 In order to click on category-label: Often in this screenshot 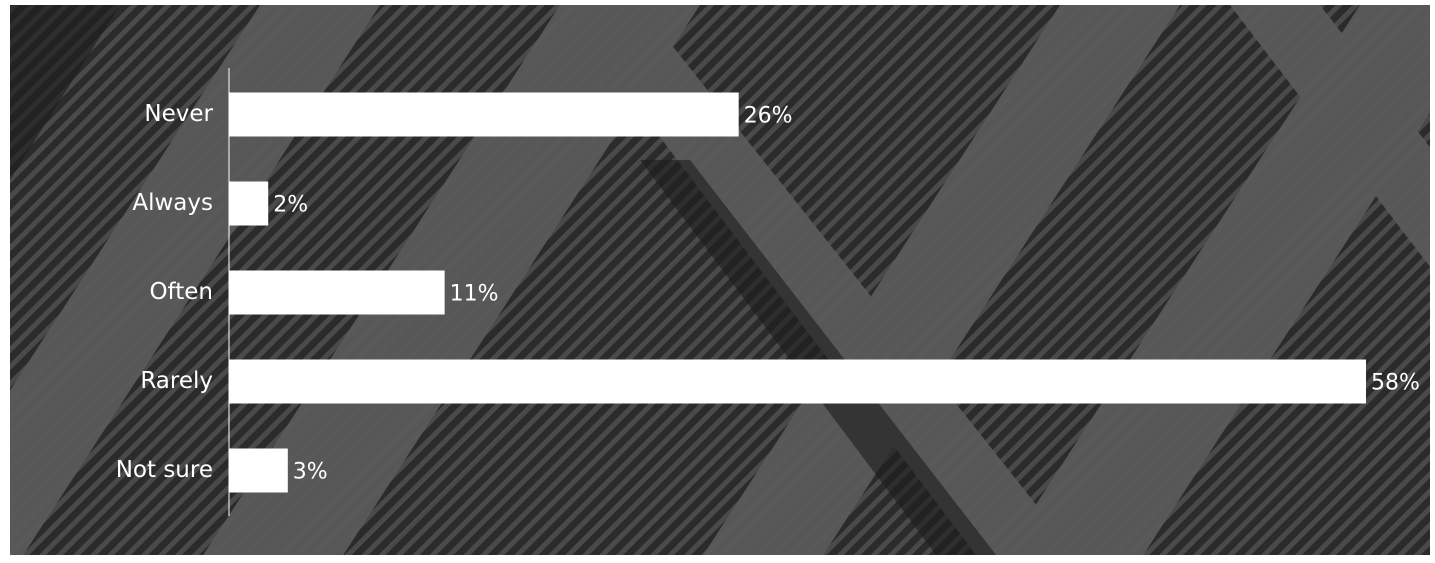, I will do `click(181, 292)`.